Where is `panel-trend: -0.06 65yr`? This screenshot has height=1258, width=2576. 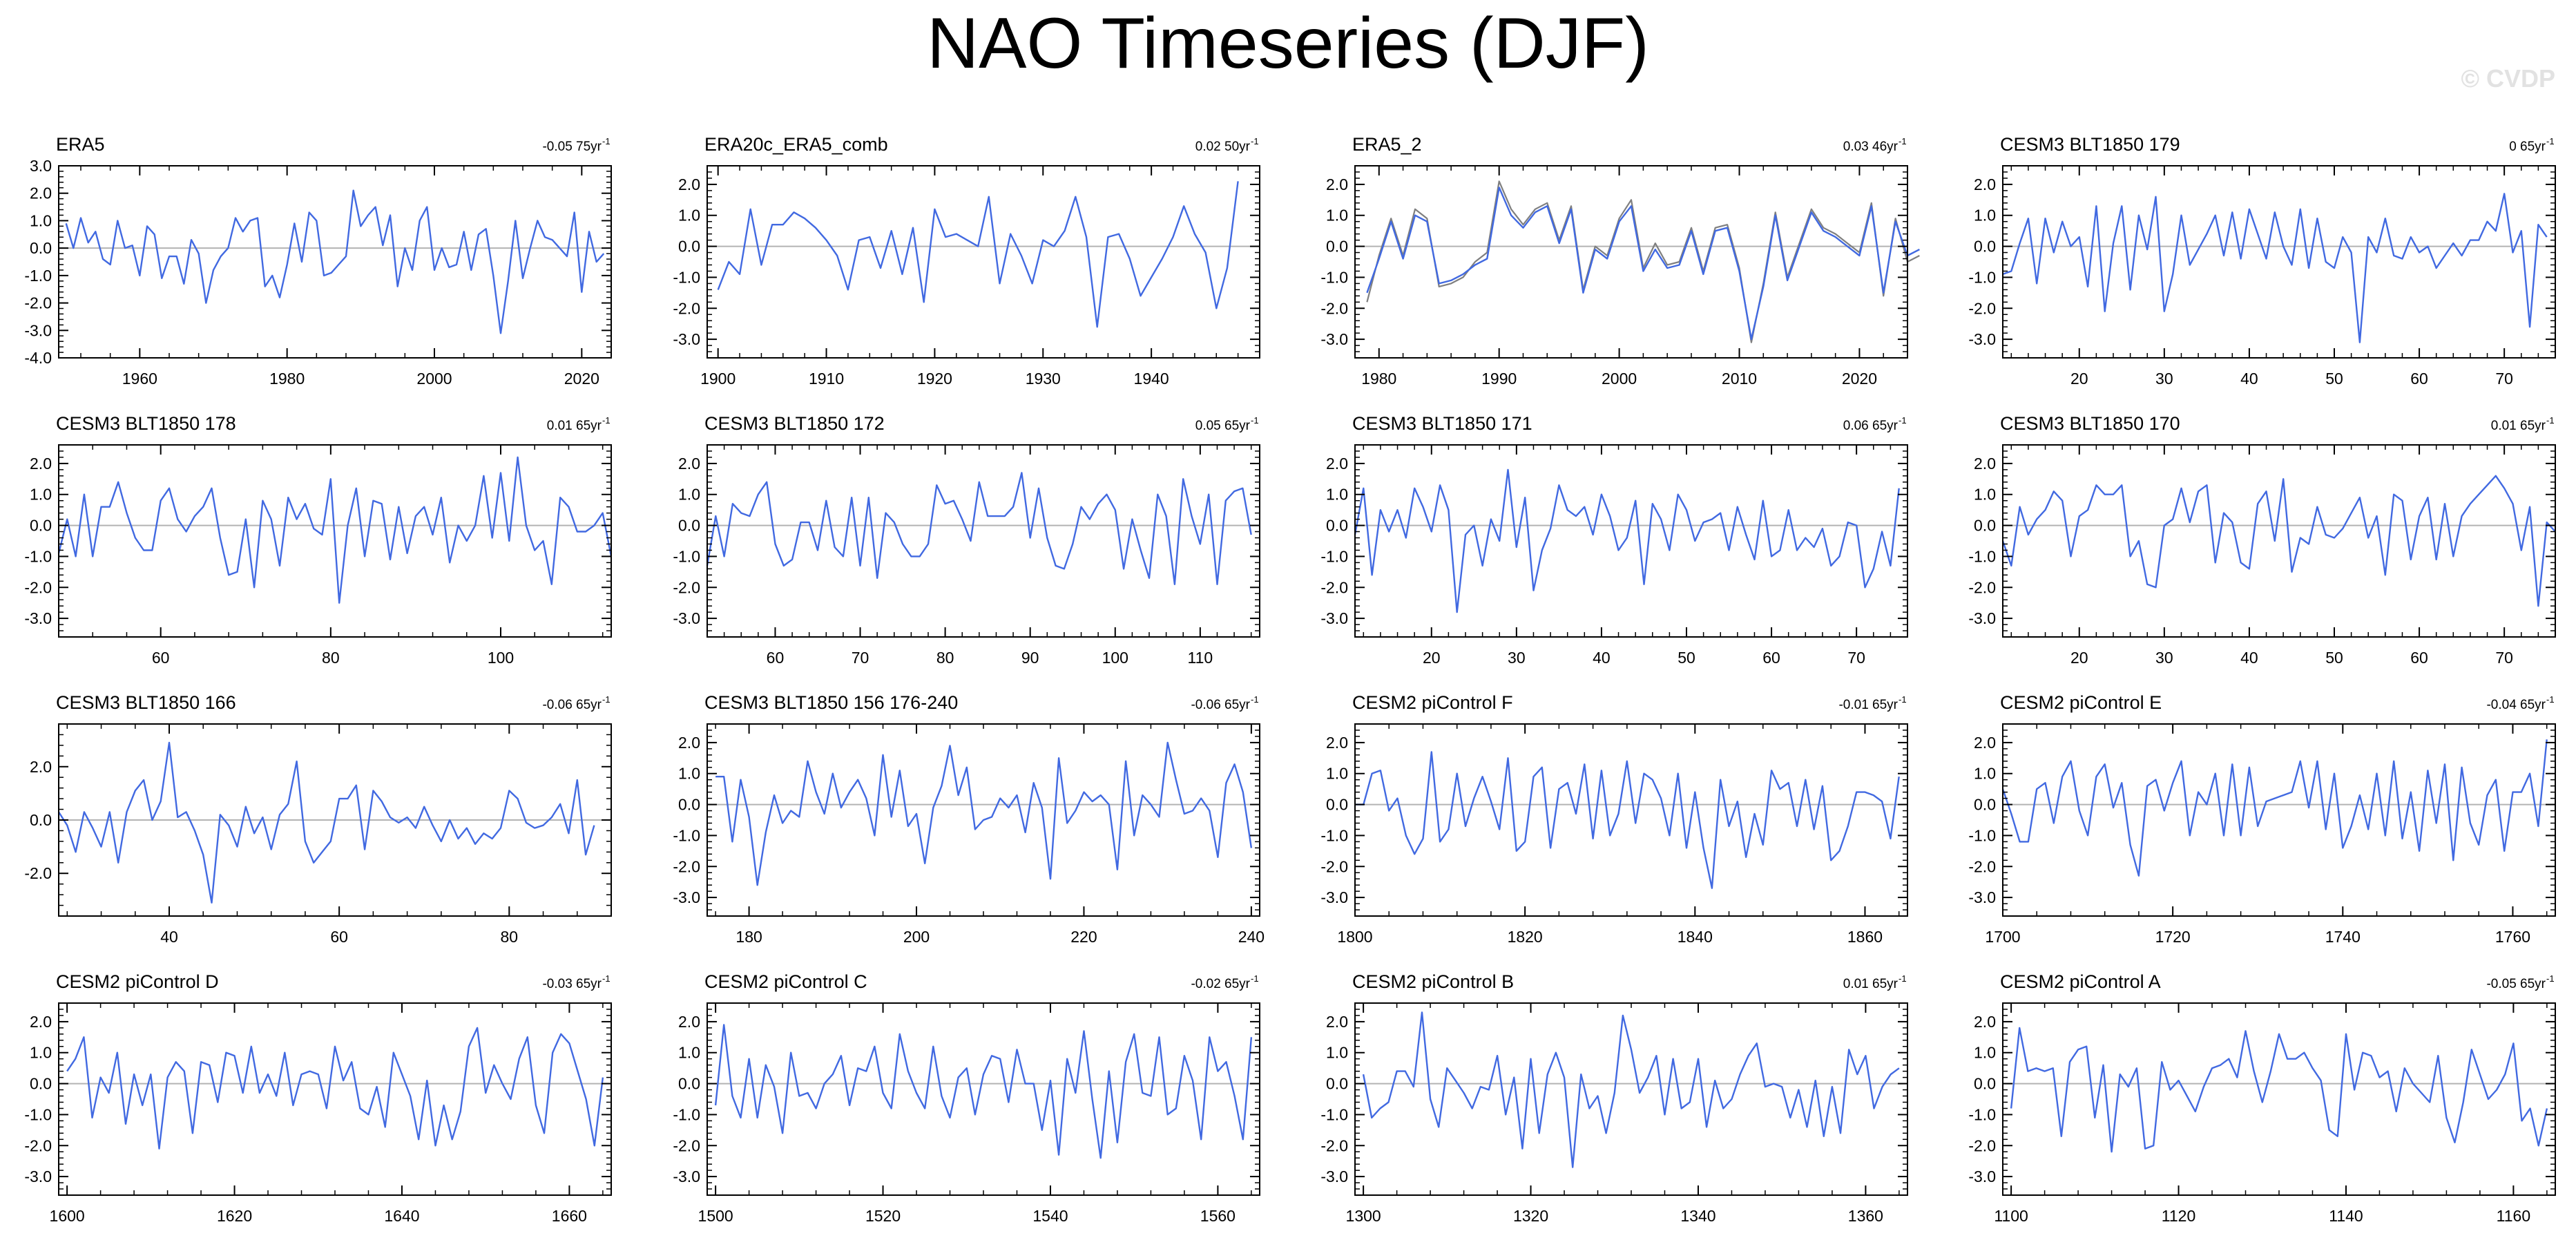
panel-trend: -0.06 65yr is located at coordinates (572, 705).